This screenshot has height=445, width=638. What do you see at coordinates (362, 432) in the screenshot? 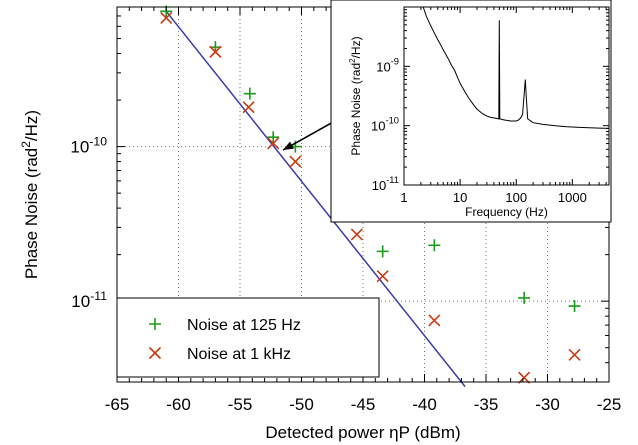
I see `x-axis-label: Detected power ηP (dBm)` at bounding box center [362, 432].